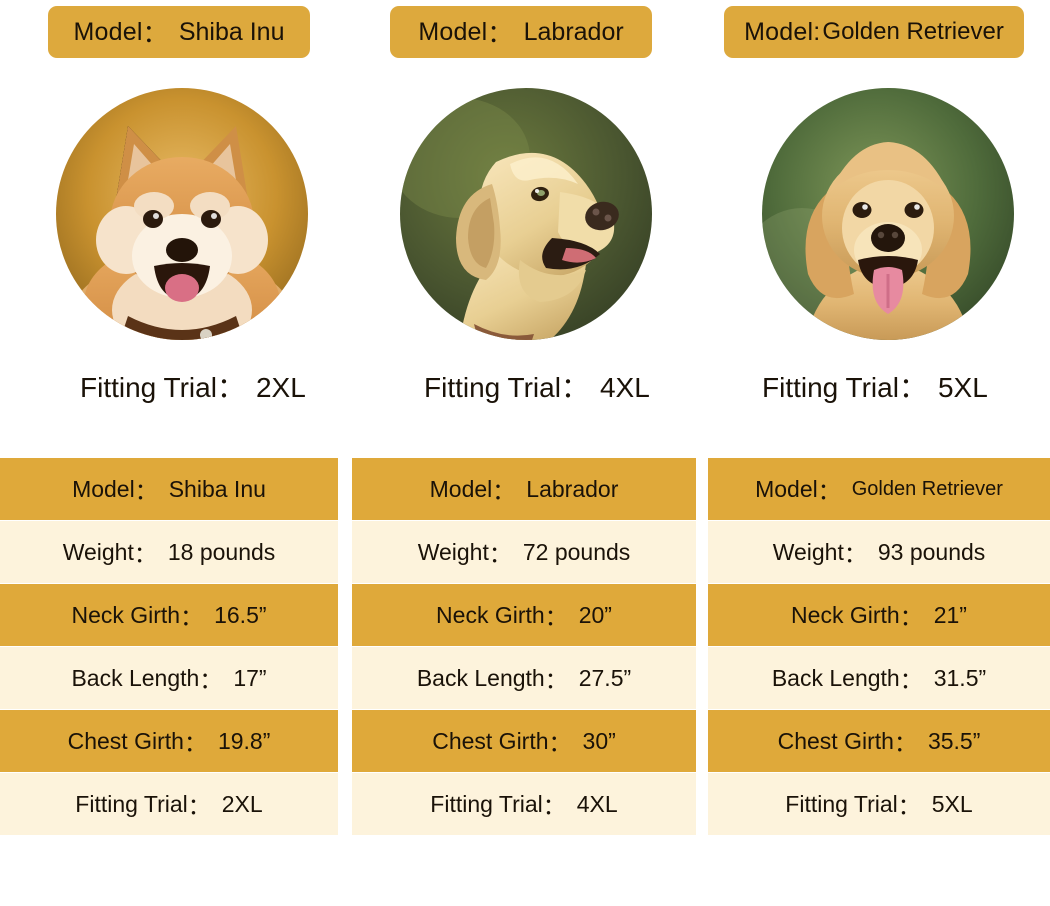 The image size is (1050, 906). I want to click on fitting-trial-caption-labrador: Fitting Trial： 4XL, so click(537, 386).